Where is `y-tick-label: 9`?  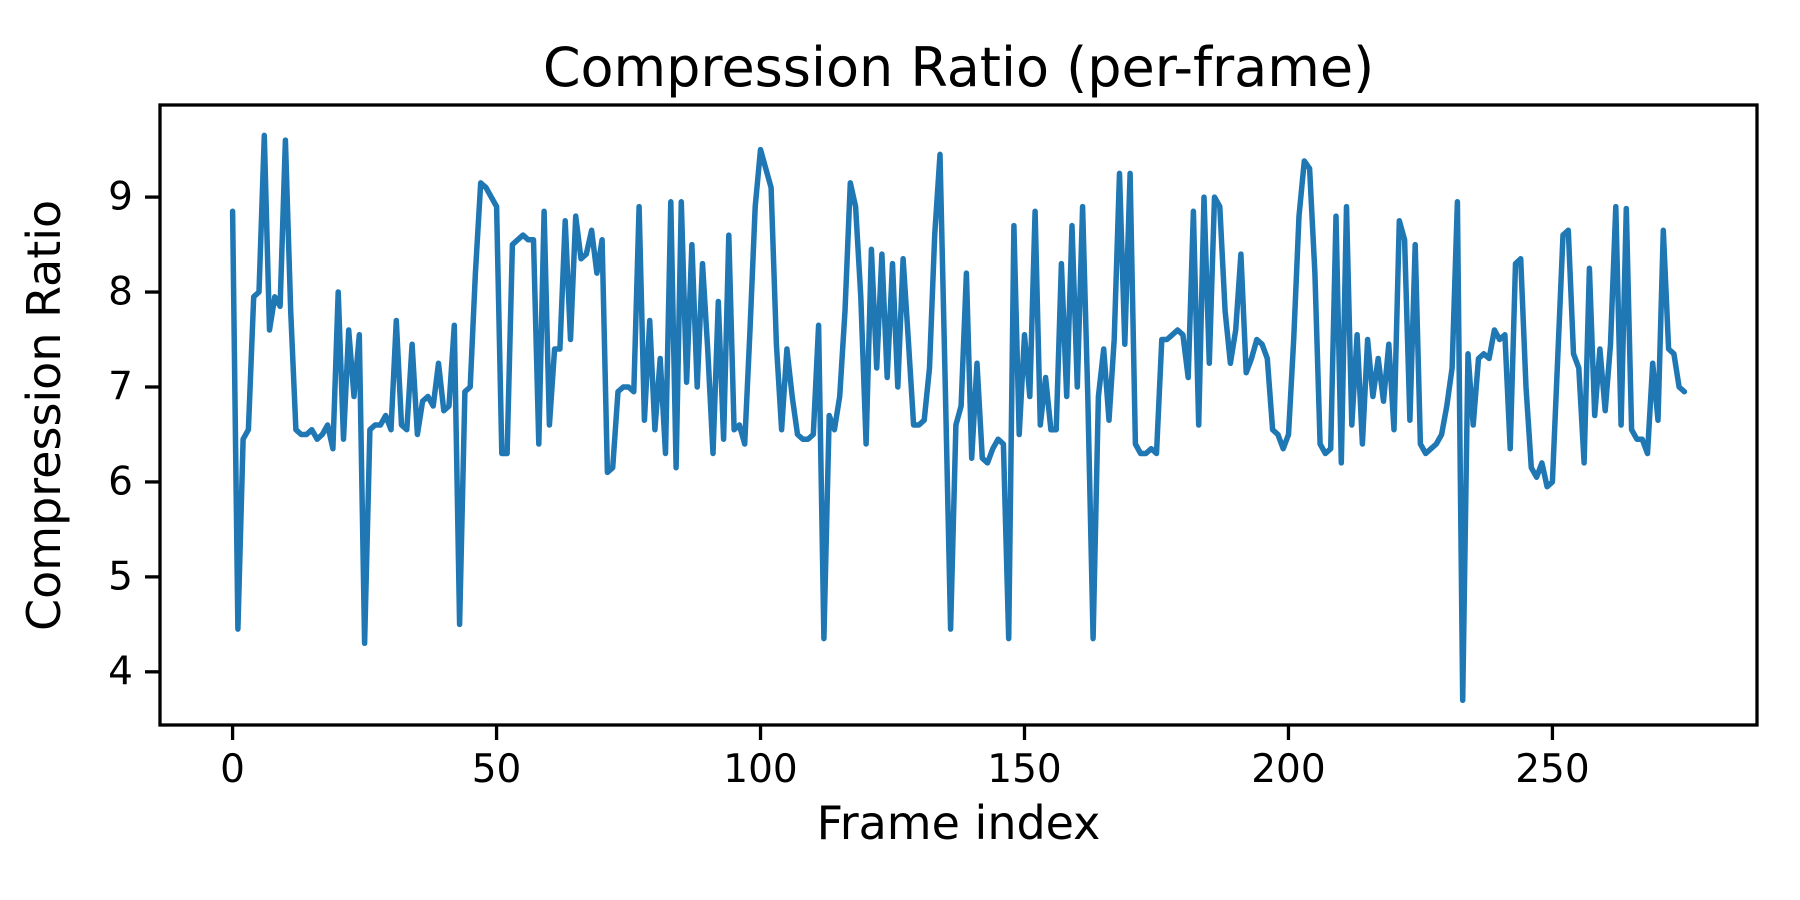
y-tick-label: 9 is located at coordinates (120, 197).